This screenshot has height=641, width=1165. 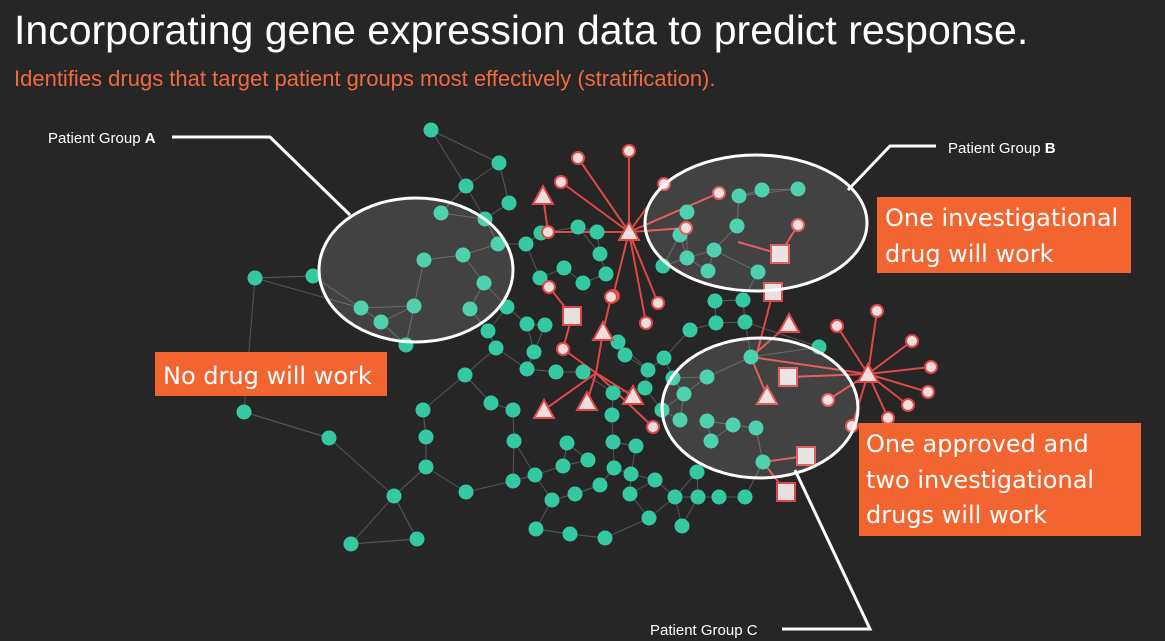 I want to click on callout-text: two investigational, so click(x=980, y=480).